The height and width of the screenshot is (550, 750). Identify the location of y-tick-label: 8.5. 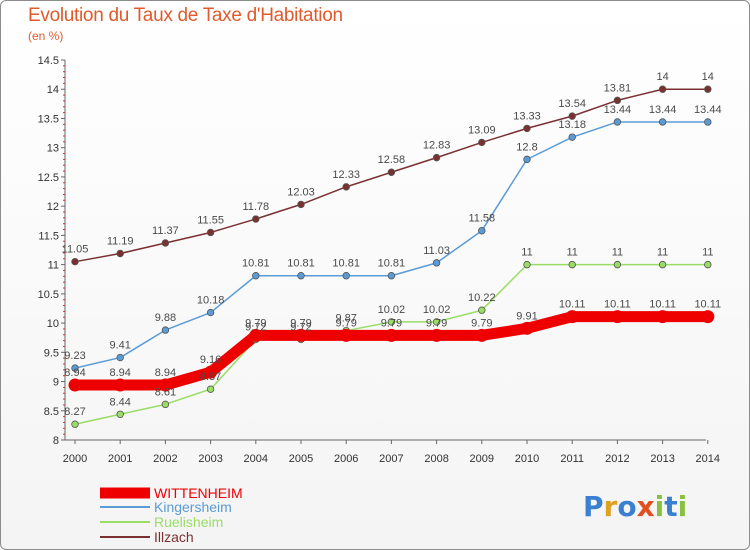
(51, 412).